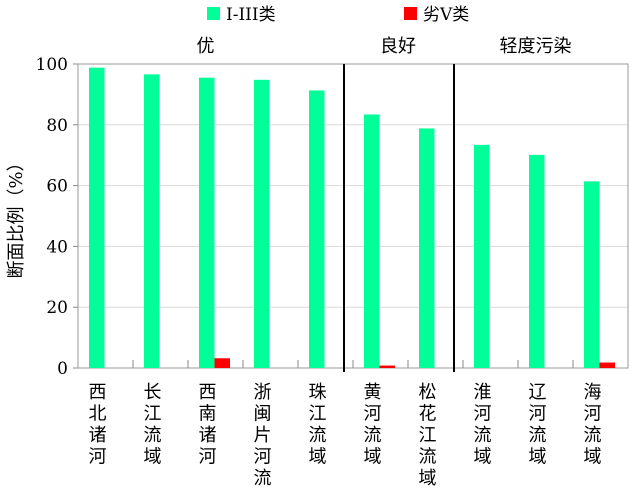 Image resolution: width=640 pixels, height=501 pixels. Describe the element at coordinates (373, 392) in the screenshot. I see `x-tick-label-char: 黄` at that location.